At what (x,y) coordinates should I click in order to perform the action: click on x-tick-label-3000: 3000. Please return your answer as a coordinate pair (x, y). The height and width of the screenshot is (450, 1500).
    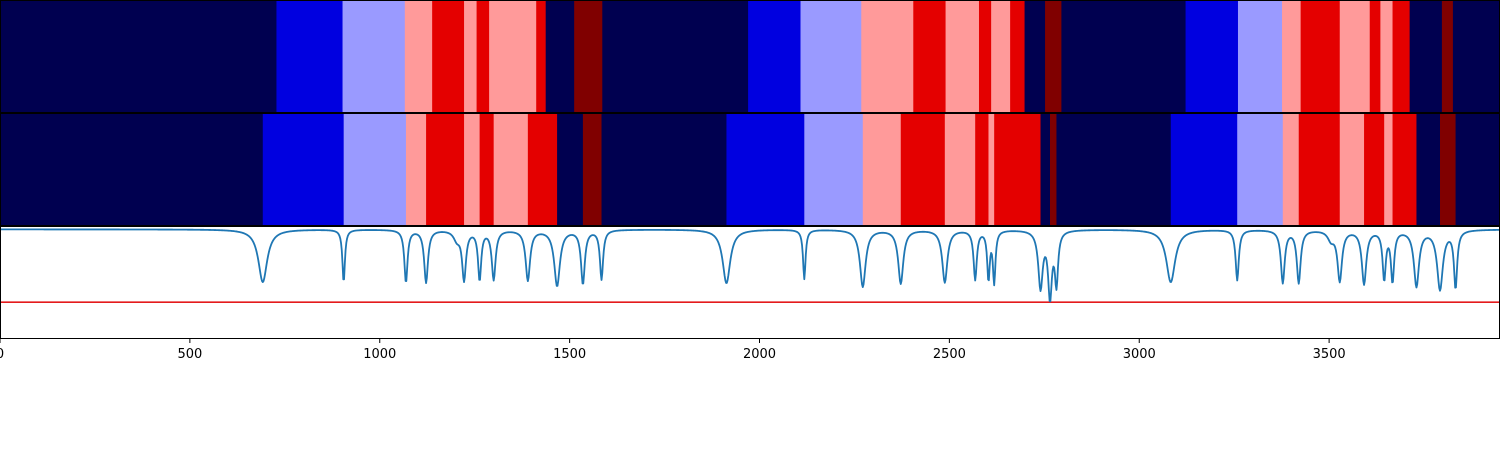
    Looking at the image, I should click on (1139, 354).